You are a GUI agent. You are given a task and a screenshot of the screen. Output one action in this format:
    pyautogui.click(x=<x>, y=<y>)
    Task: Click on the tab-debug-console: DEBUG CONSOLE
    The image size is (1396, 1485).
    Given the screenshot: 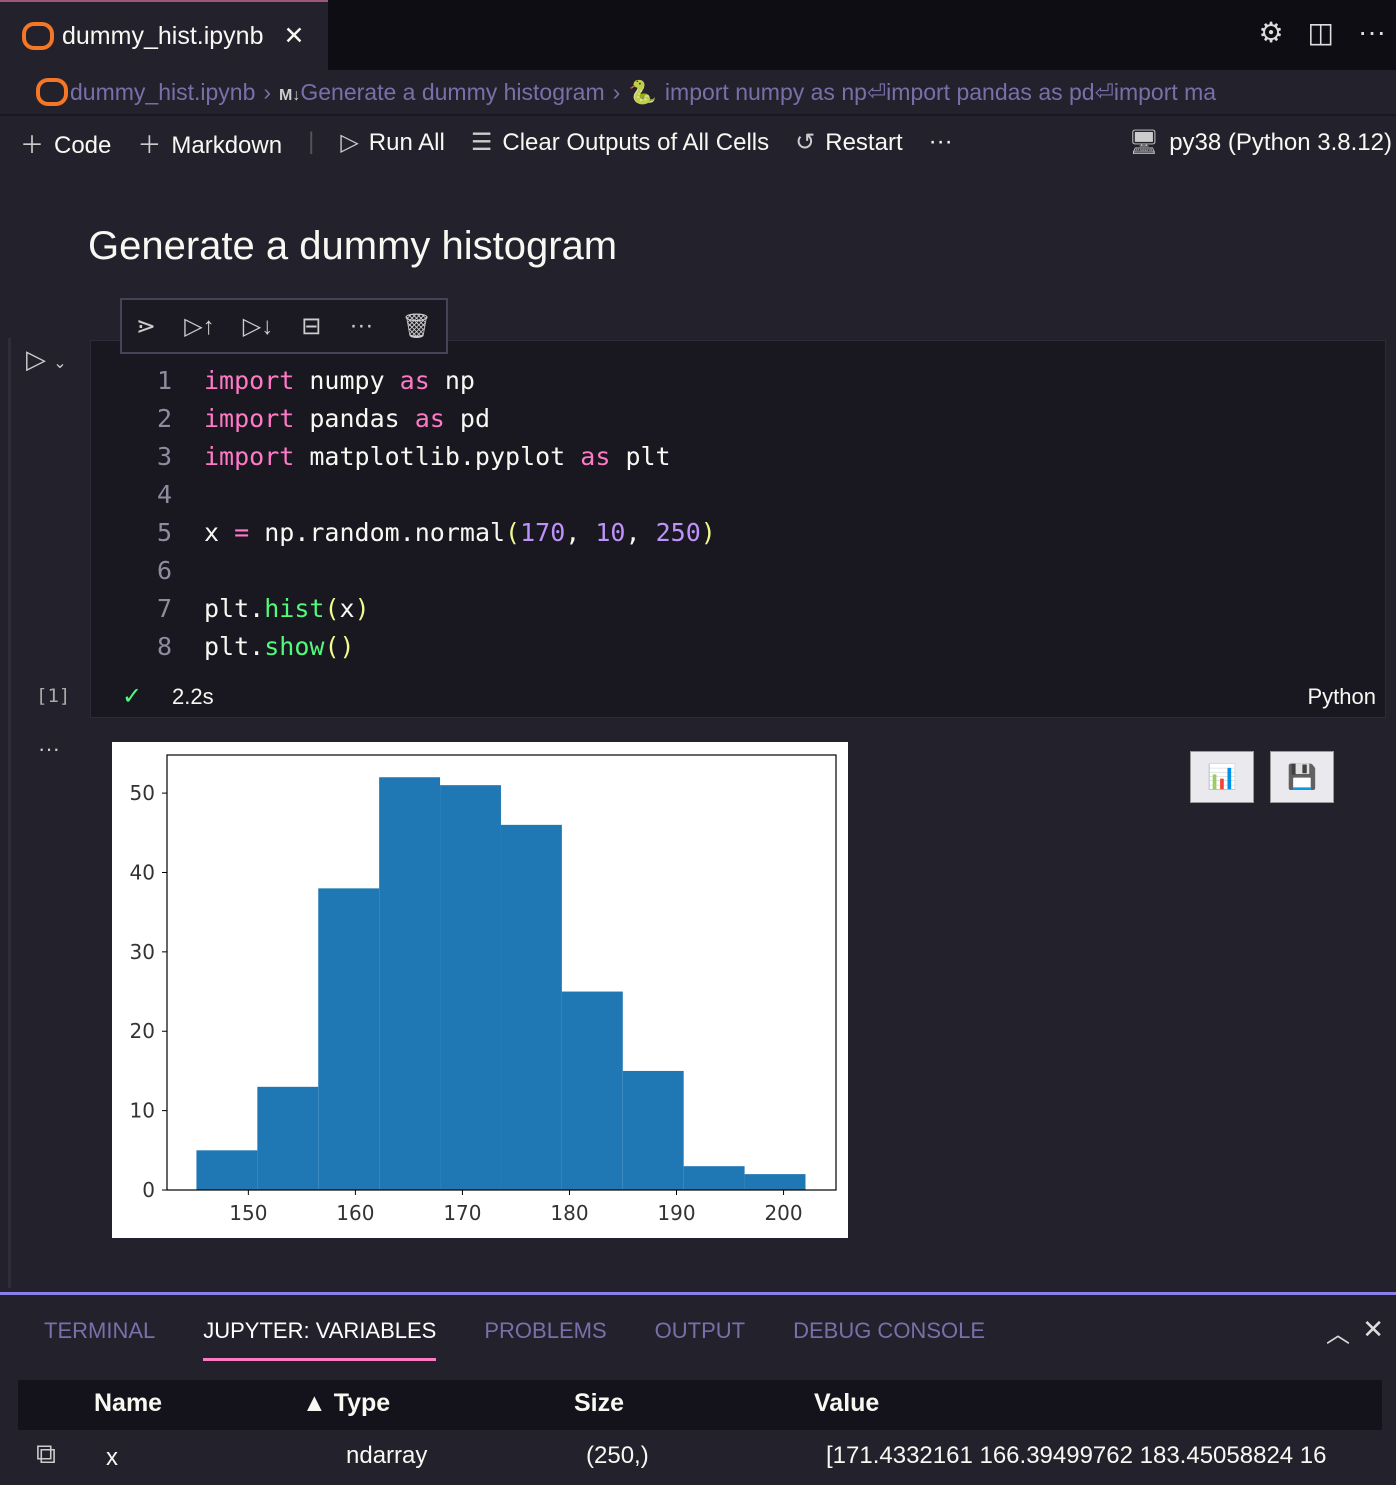 What is the action you would take?
    pyautogui.click(x=889, y=1330)
    